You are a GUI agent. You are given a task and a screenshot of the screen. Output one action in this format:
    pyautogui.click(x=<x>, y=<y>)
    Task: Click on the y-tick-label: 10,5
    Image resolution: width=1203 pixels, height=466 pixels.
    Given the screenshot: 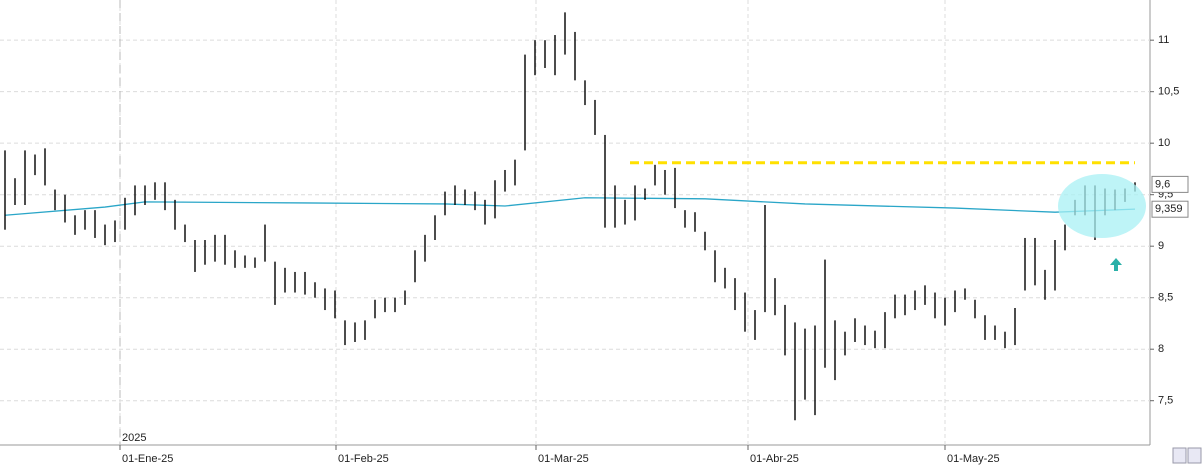 What is the action you would take?
    pyautogui.click(x=1168, y=92)
    